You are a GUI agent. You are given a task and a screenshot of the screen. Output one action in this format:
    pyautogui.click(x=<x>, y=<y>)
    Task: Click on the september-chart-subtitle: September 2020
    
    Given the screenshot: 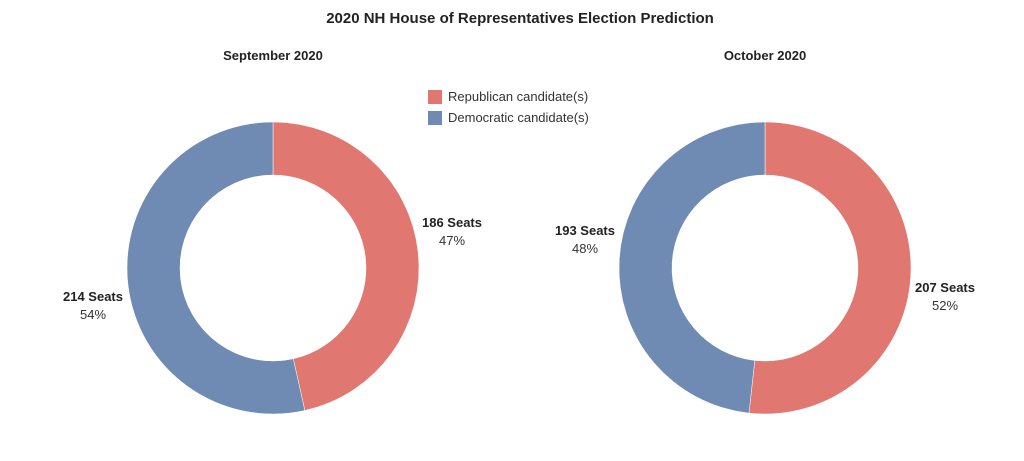 What is the action you would take?
    pyautogui.click(x=273, y=55)
    